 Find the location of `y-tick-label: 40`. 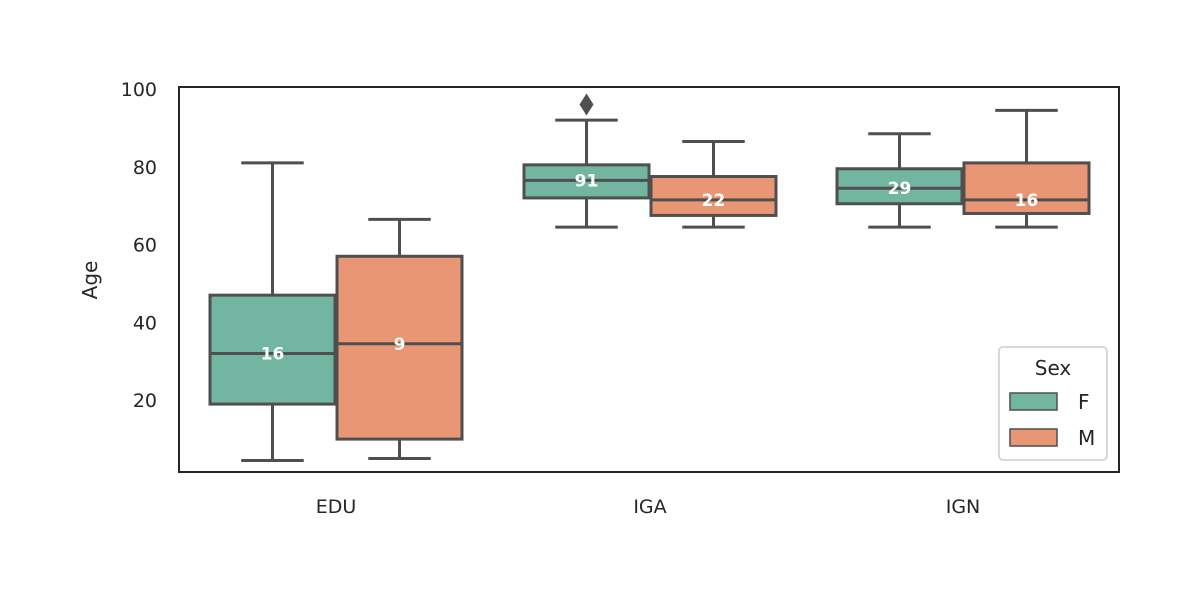

y-tick-label: 40 is located at coordinates (145, 323).